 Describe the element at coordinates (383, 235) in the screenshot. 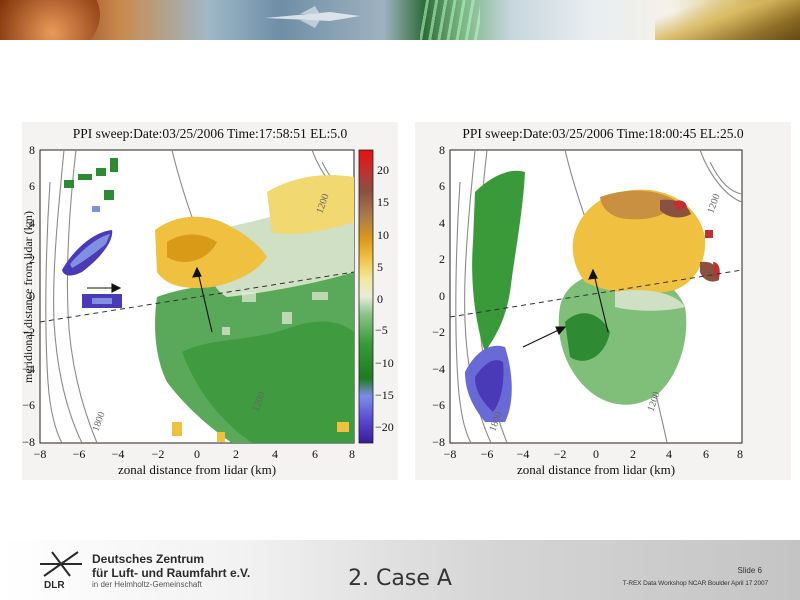

I see `svg-text: 10` at that location.